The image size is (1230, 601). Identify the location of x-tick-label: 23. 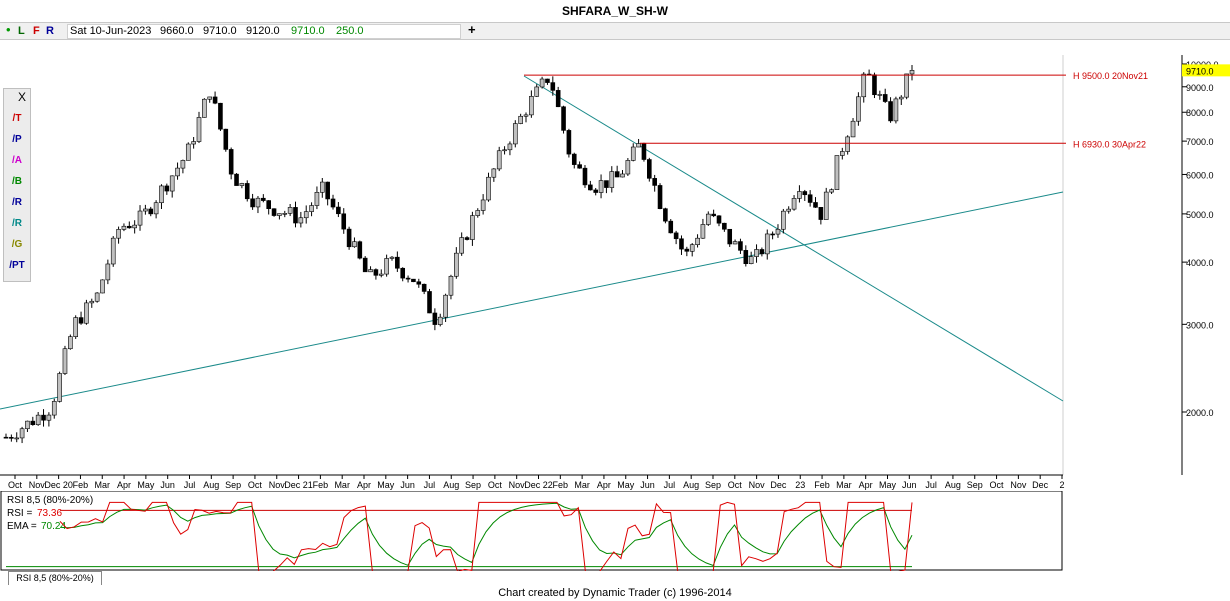
(800, 485).